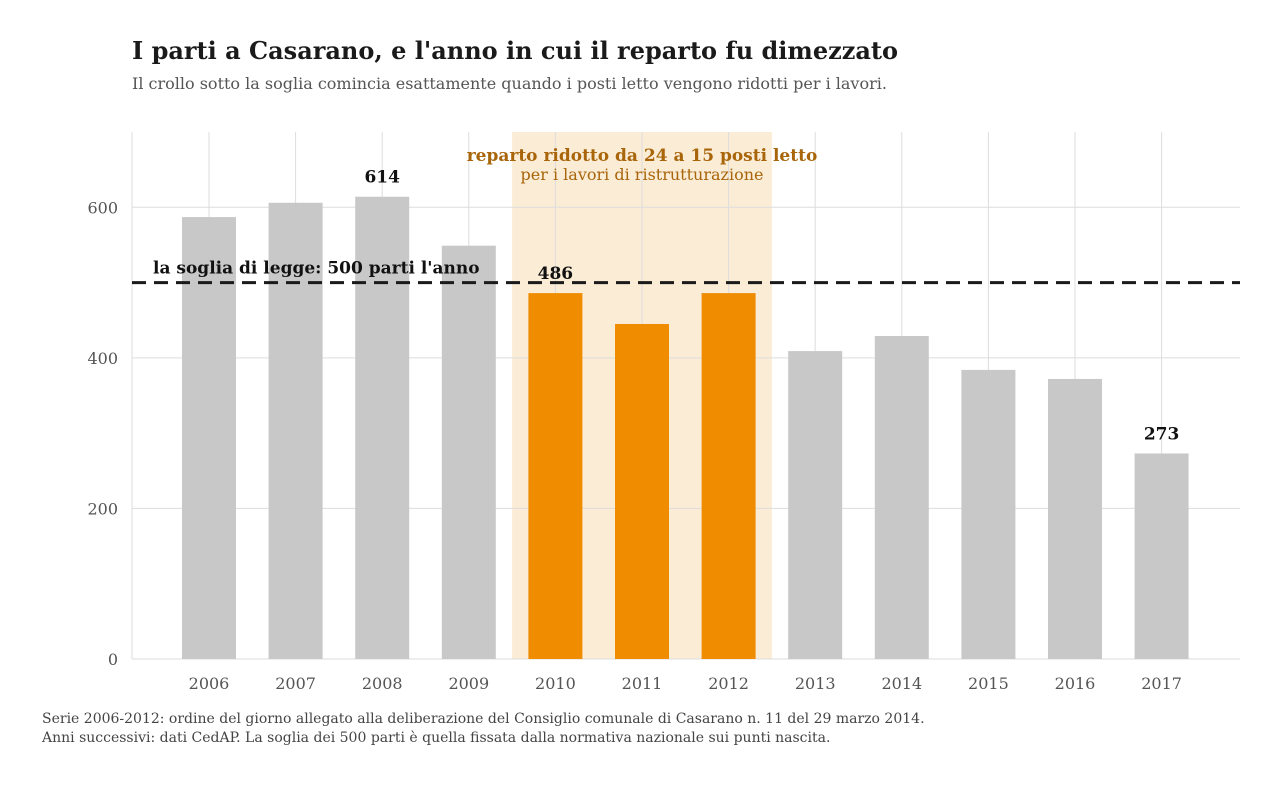 This screenshot has height=789, width=1280. What do you see at coordinates (1075, 518) in the screenshot?
I see `bar-2016` at bounding box center [1075, 518].